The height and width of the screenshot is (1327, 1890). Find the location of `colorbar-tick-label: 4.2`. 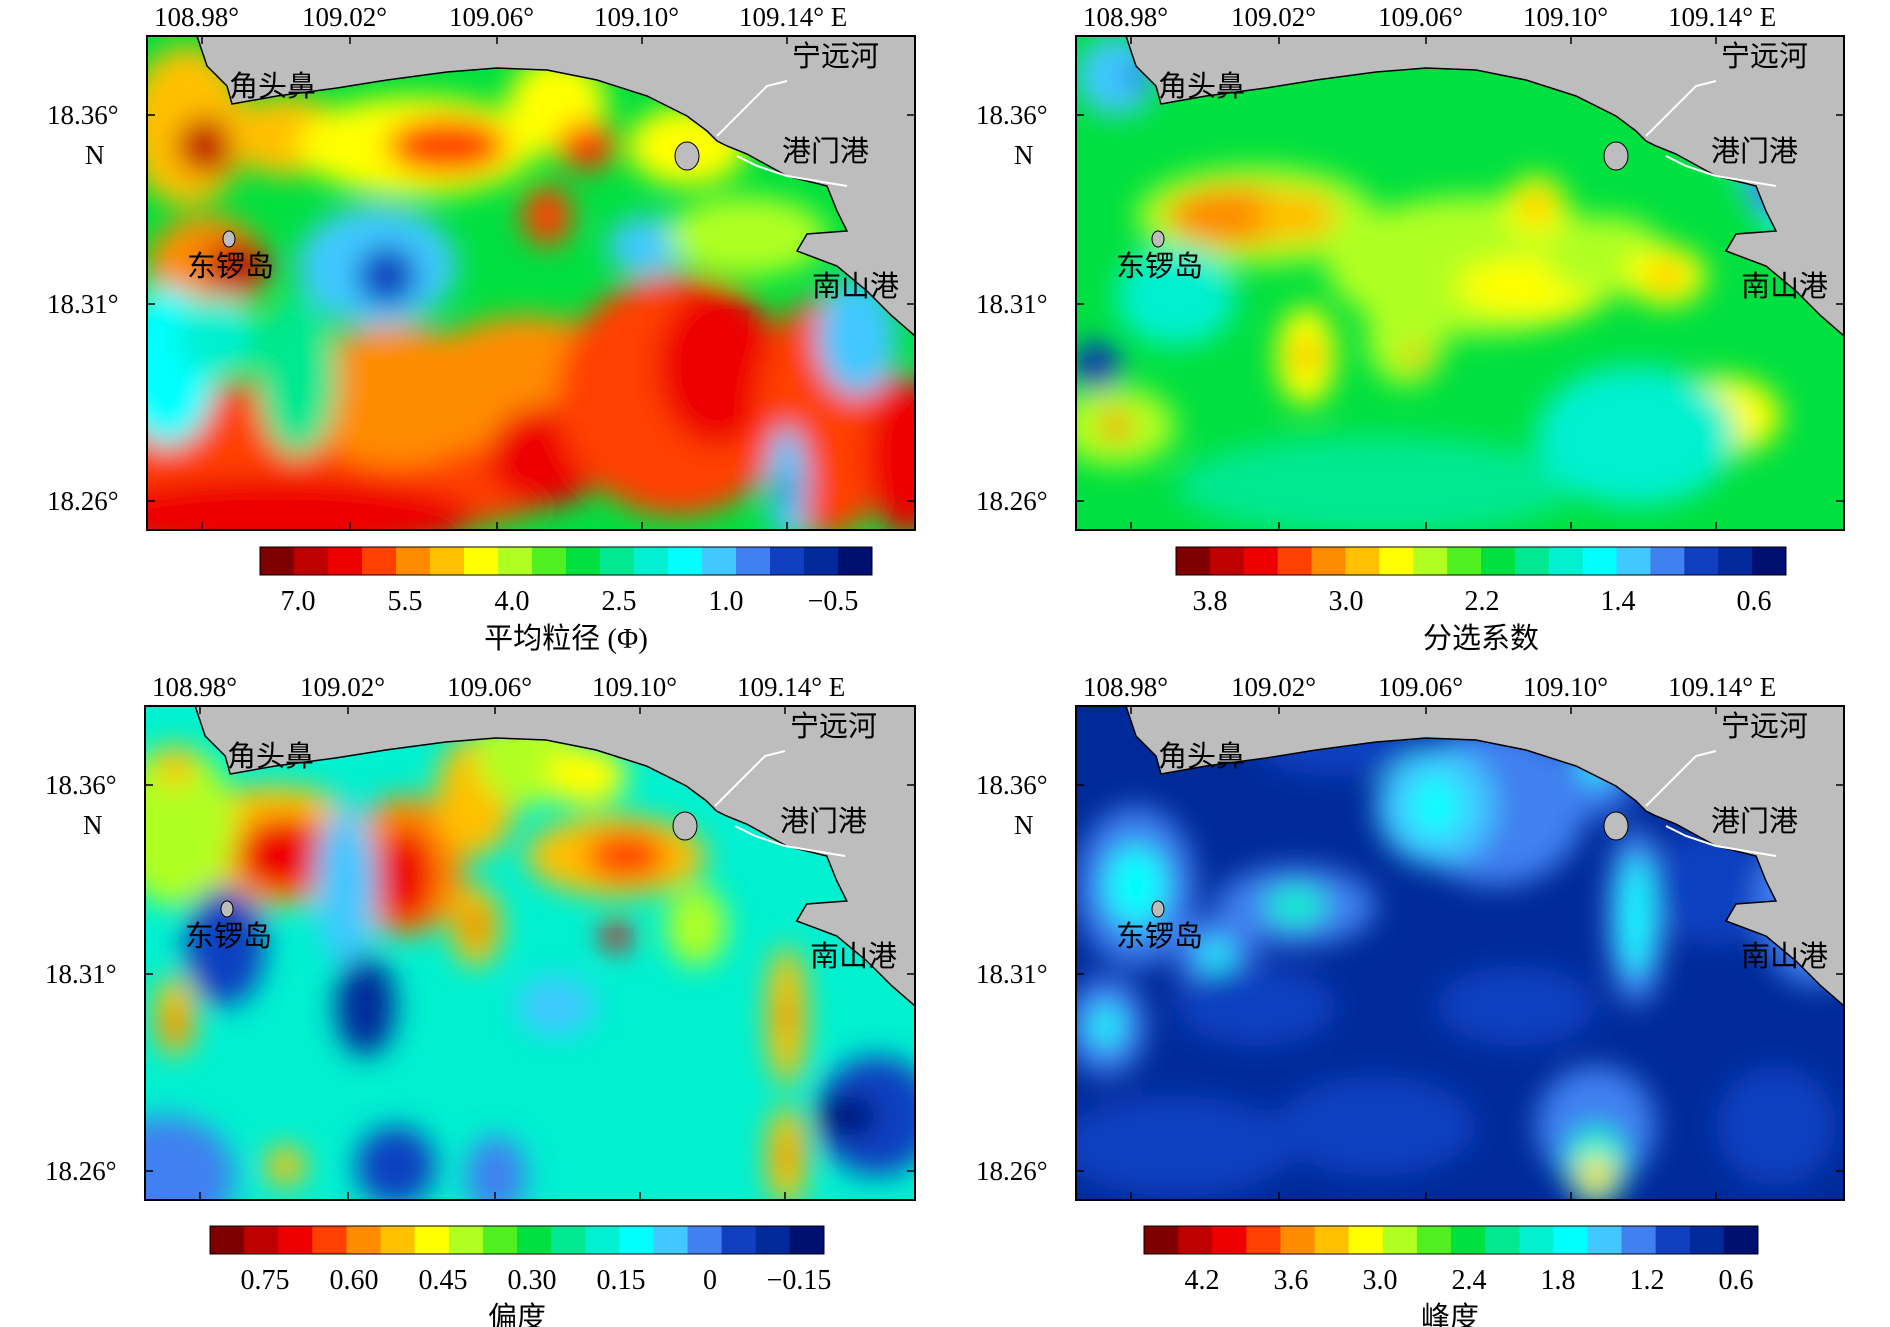

colorbar-tick-label: 4.2 is located at coordinates (1202, 1280).